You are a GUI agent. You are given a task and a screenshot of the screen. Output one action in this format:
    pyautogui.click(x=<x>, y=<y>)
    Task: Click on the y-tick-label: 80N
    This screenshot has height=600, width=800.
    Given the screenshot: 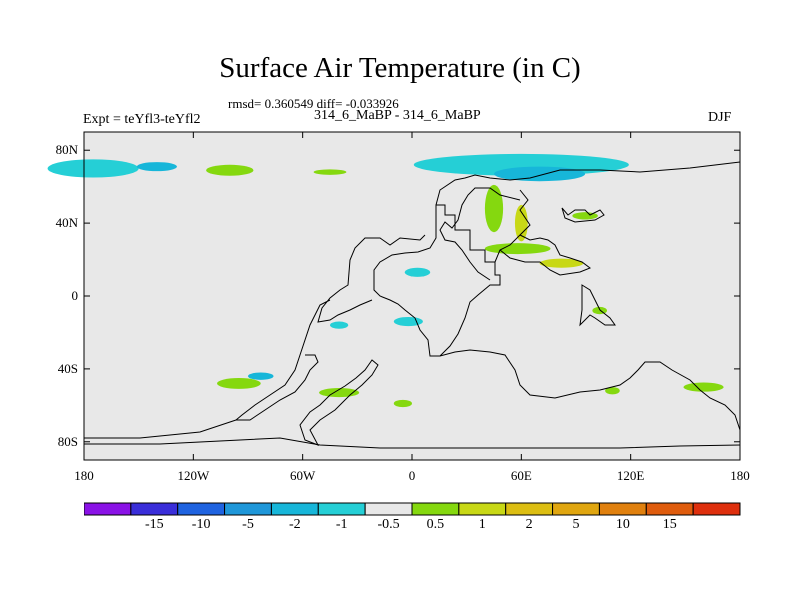 What is the action you would take?
    pyautogui.click(x=66, y=150)
    